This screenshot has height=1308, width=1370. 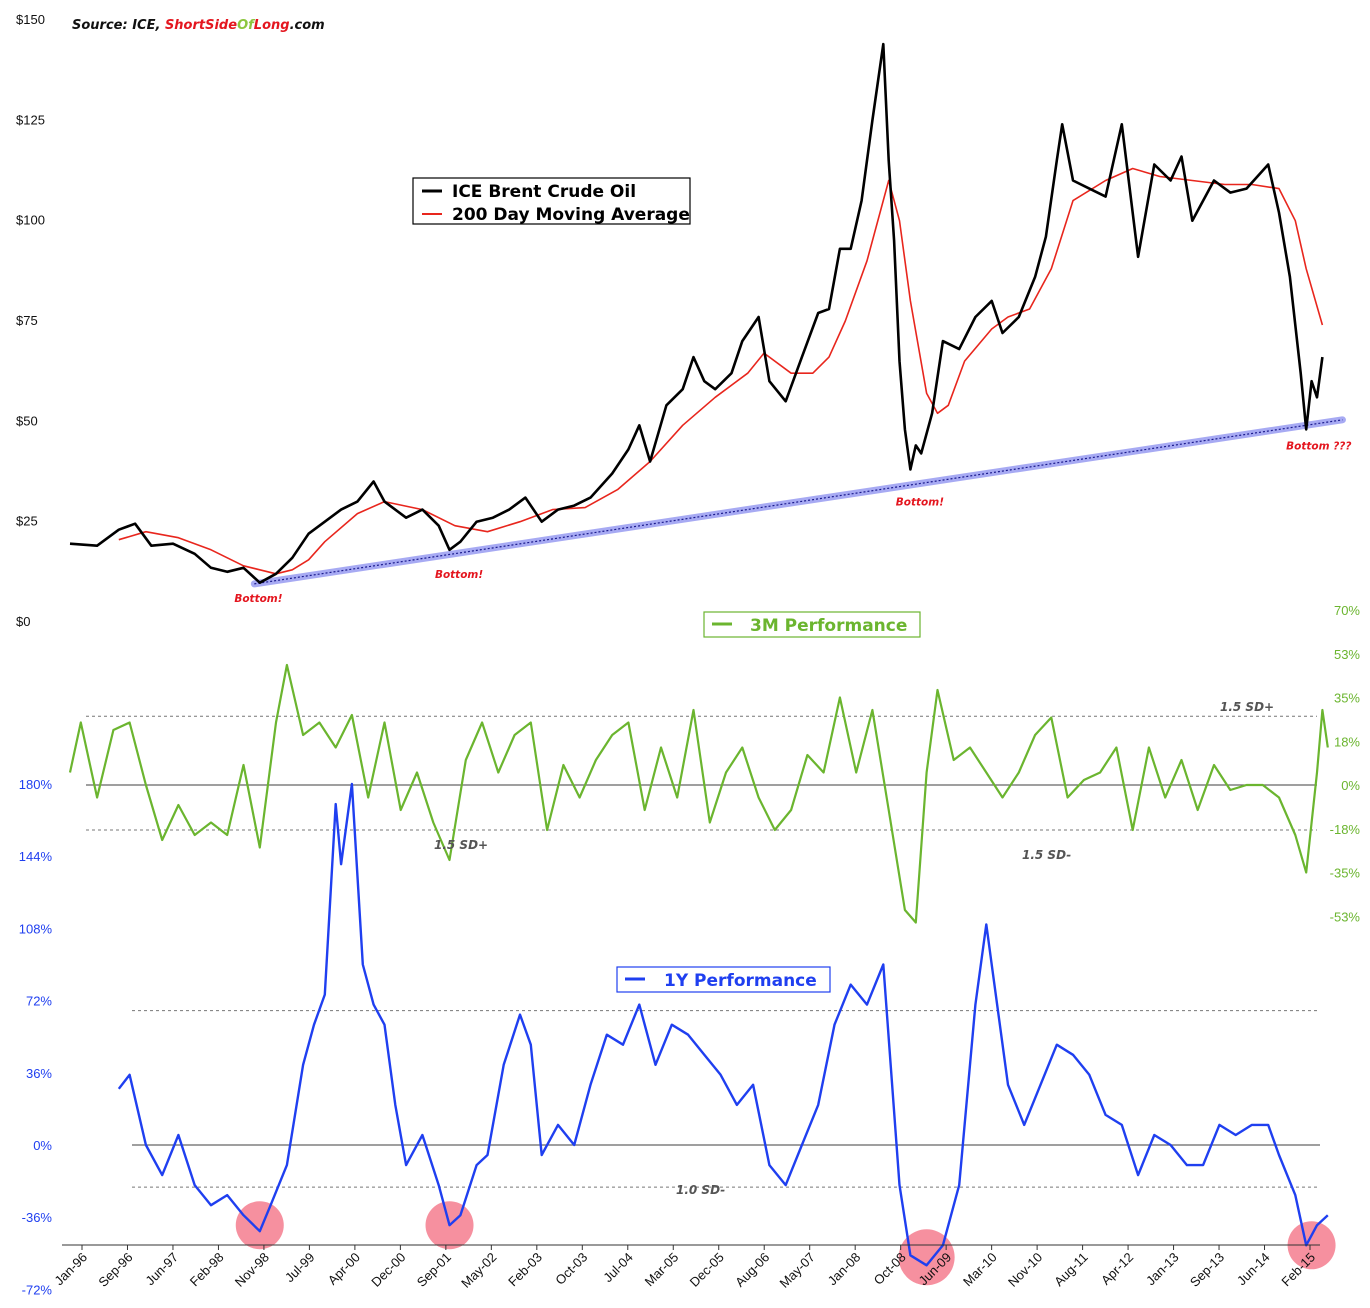 I want to click on trendline-group, so click(x=798, y=502).